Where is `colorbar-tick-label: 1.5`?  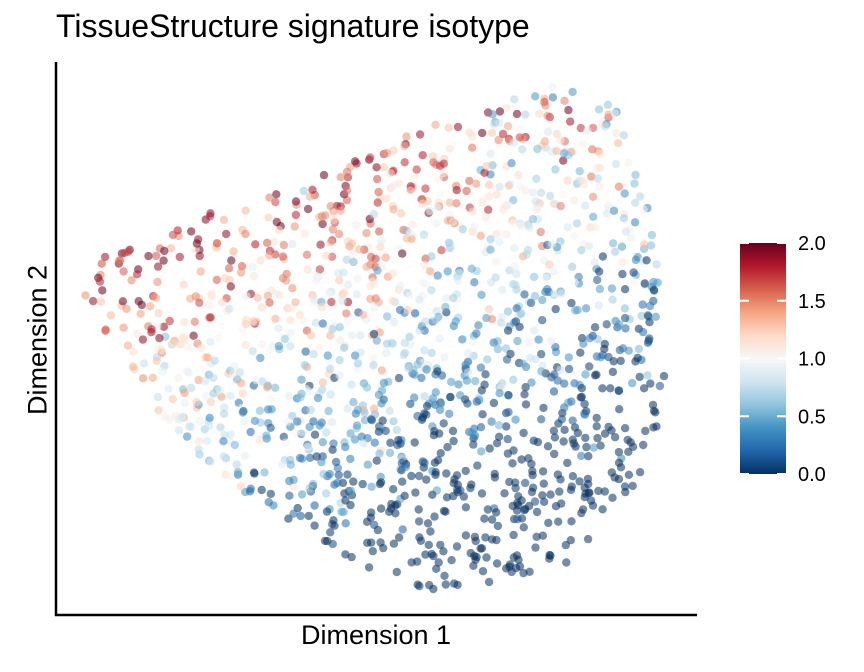
colorbar-tick-label: 1.5 is located at coordinates (812, 302).